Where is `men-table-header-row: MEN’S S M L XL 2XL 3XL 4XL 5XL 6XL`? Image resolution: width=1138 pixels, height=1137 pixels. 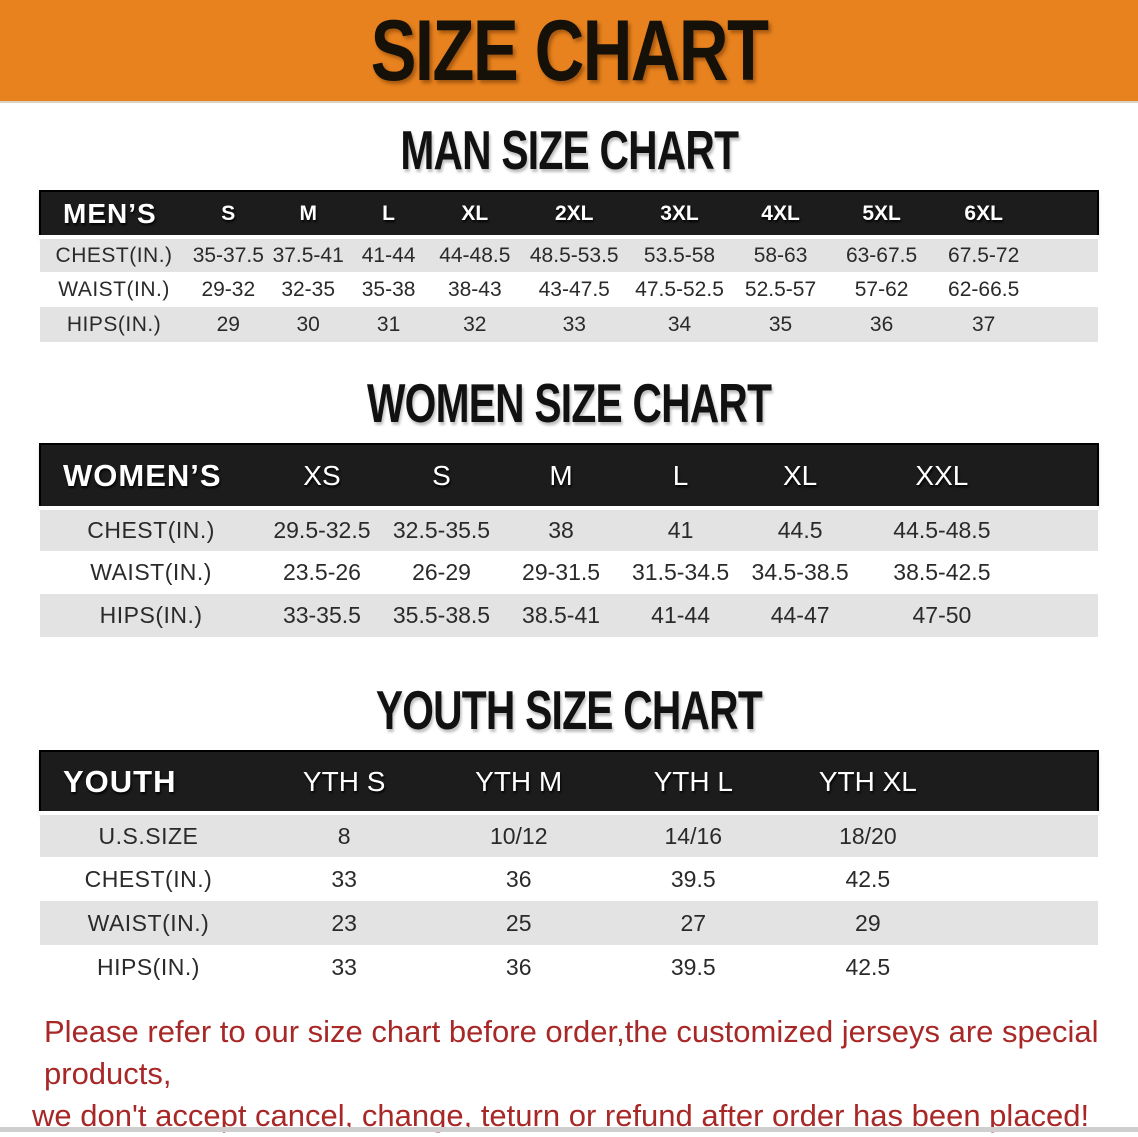
men-table-header-row: MEN’S S M L XL 2XL 3XL 4XL 5XL 6XL is located at coordinates (569, 214).